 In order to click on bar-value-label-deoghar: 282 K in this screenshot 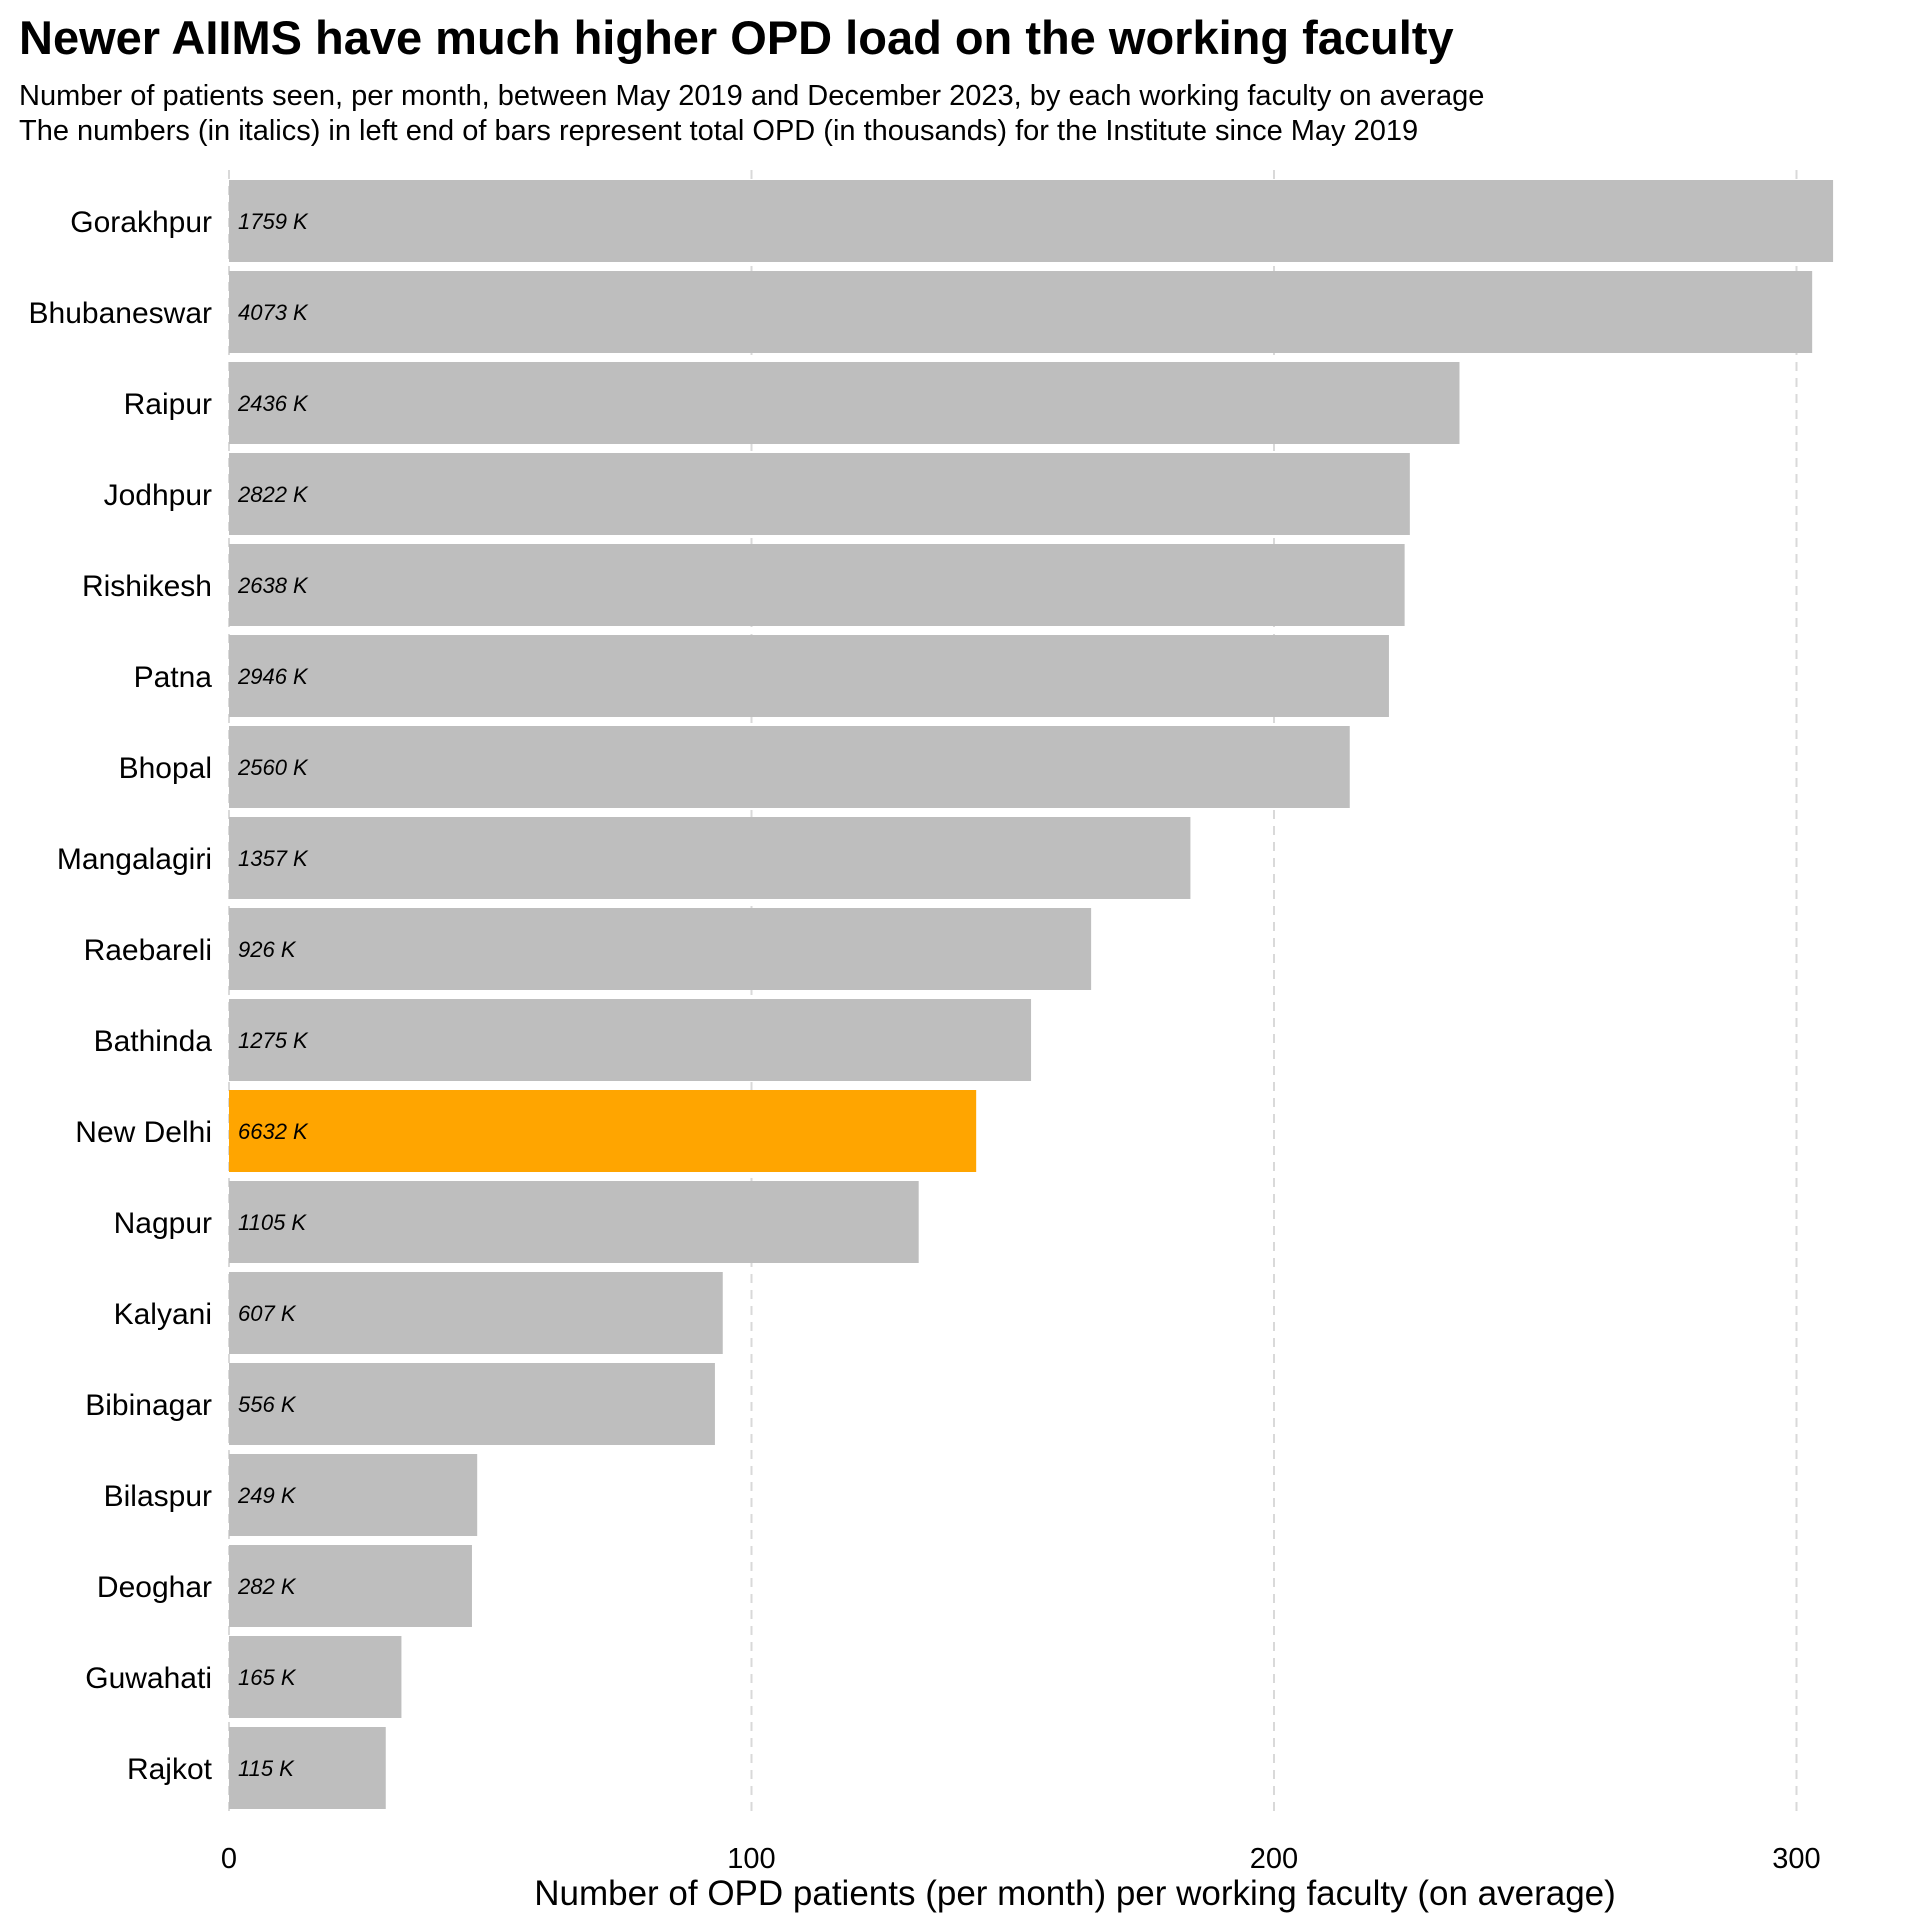, I will do `click(267, 1586)`.